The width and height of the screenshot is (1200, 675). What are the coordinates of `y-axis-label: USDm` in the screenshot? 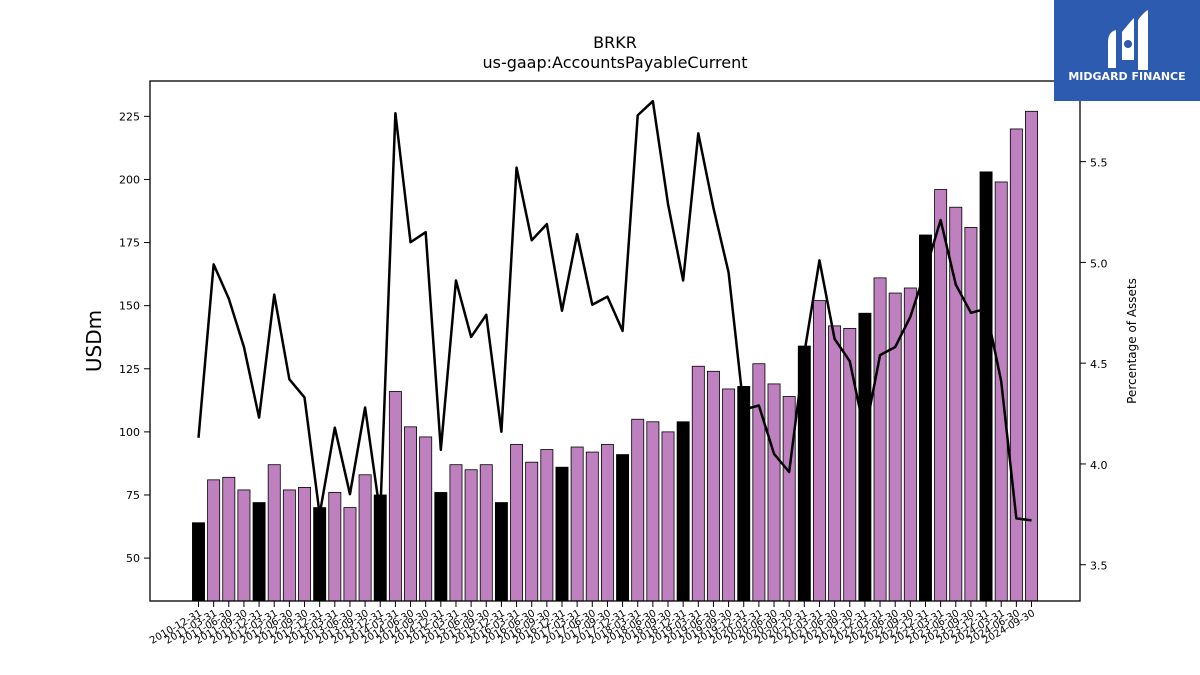 It's located at (94, 341).